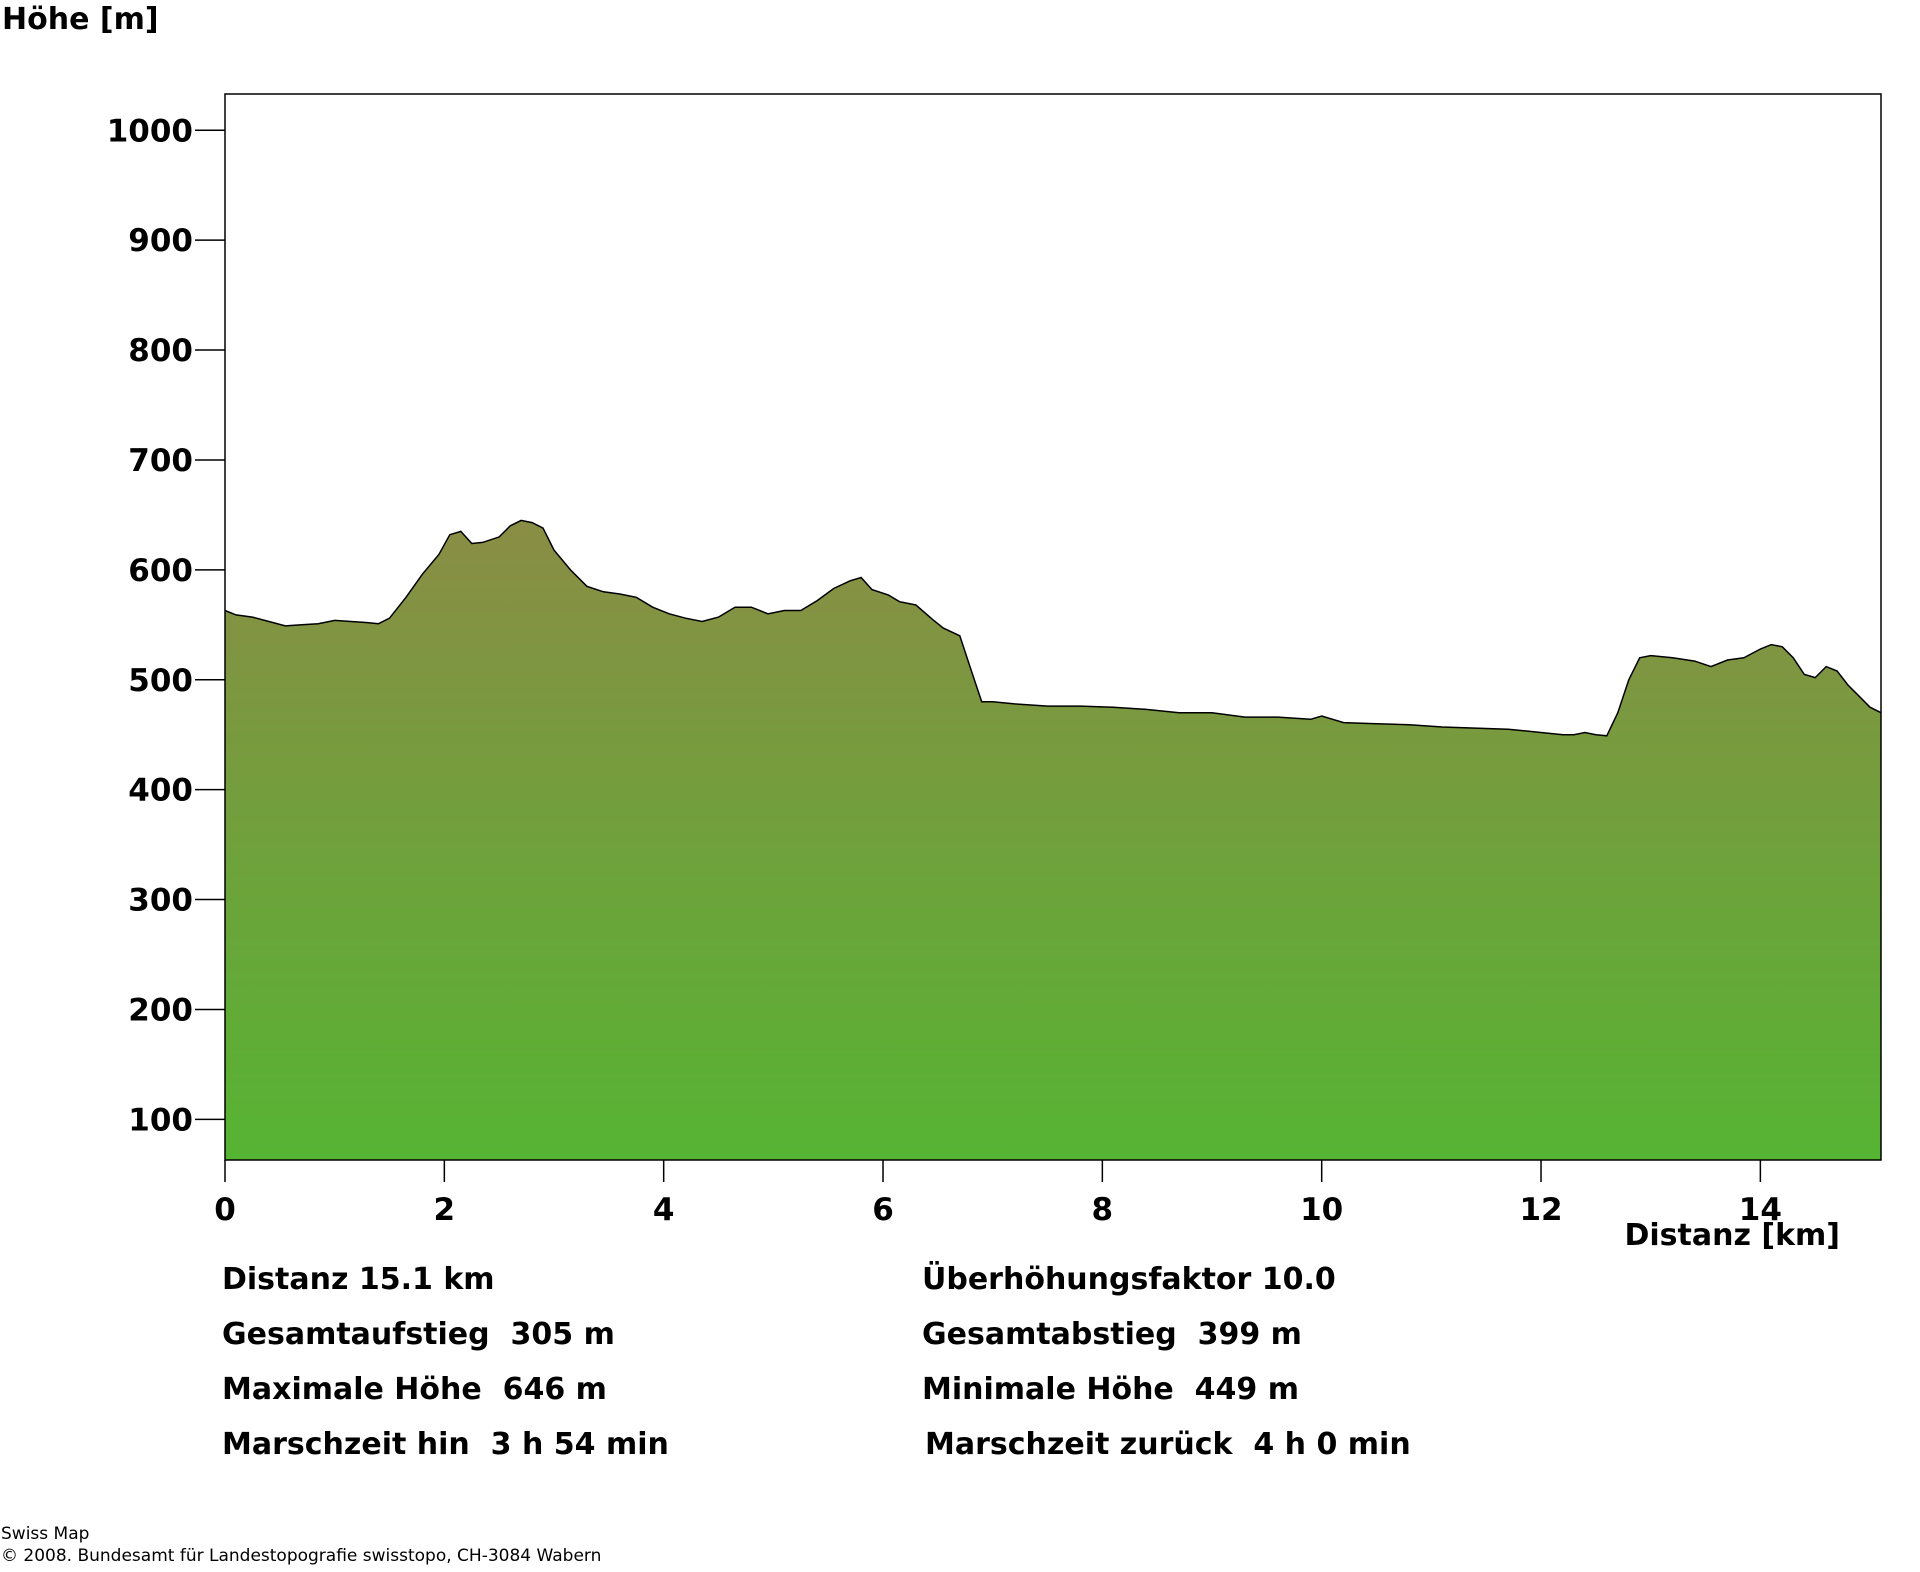 This screenshot has width=1920, height=1572. What do you see at coordinates (883, 1210) in the screenshot?
I see `x-tick-label: 6` at bounding box center [883, 1210].